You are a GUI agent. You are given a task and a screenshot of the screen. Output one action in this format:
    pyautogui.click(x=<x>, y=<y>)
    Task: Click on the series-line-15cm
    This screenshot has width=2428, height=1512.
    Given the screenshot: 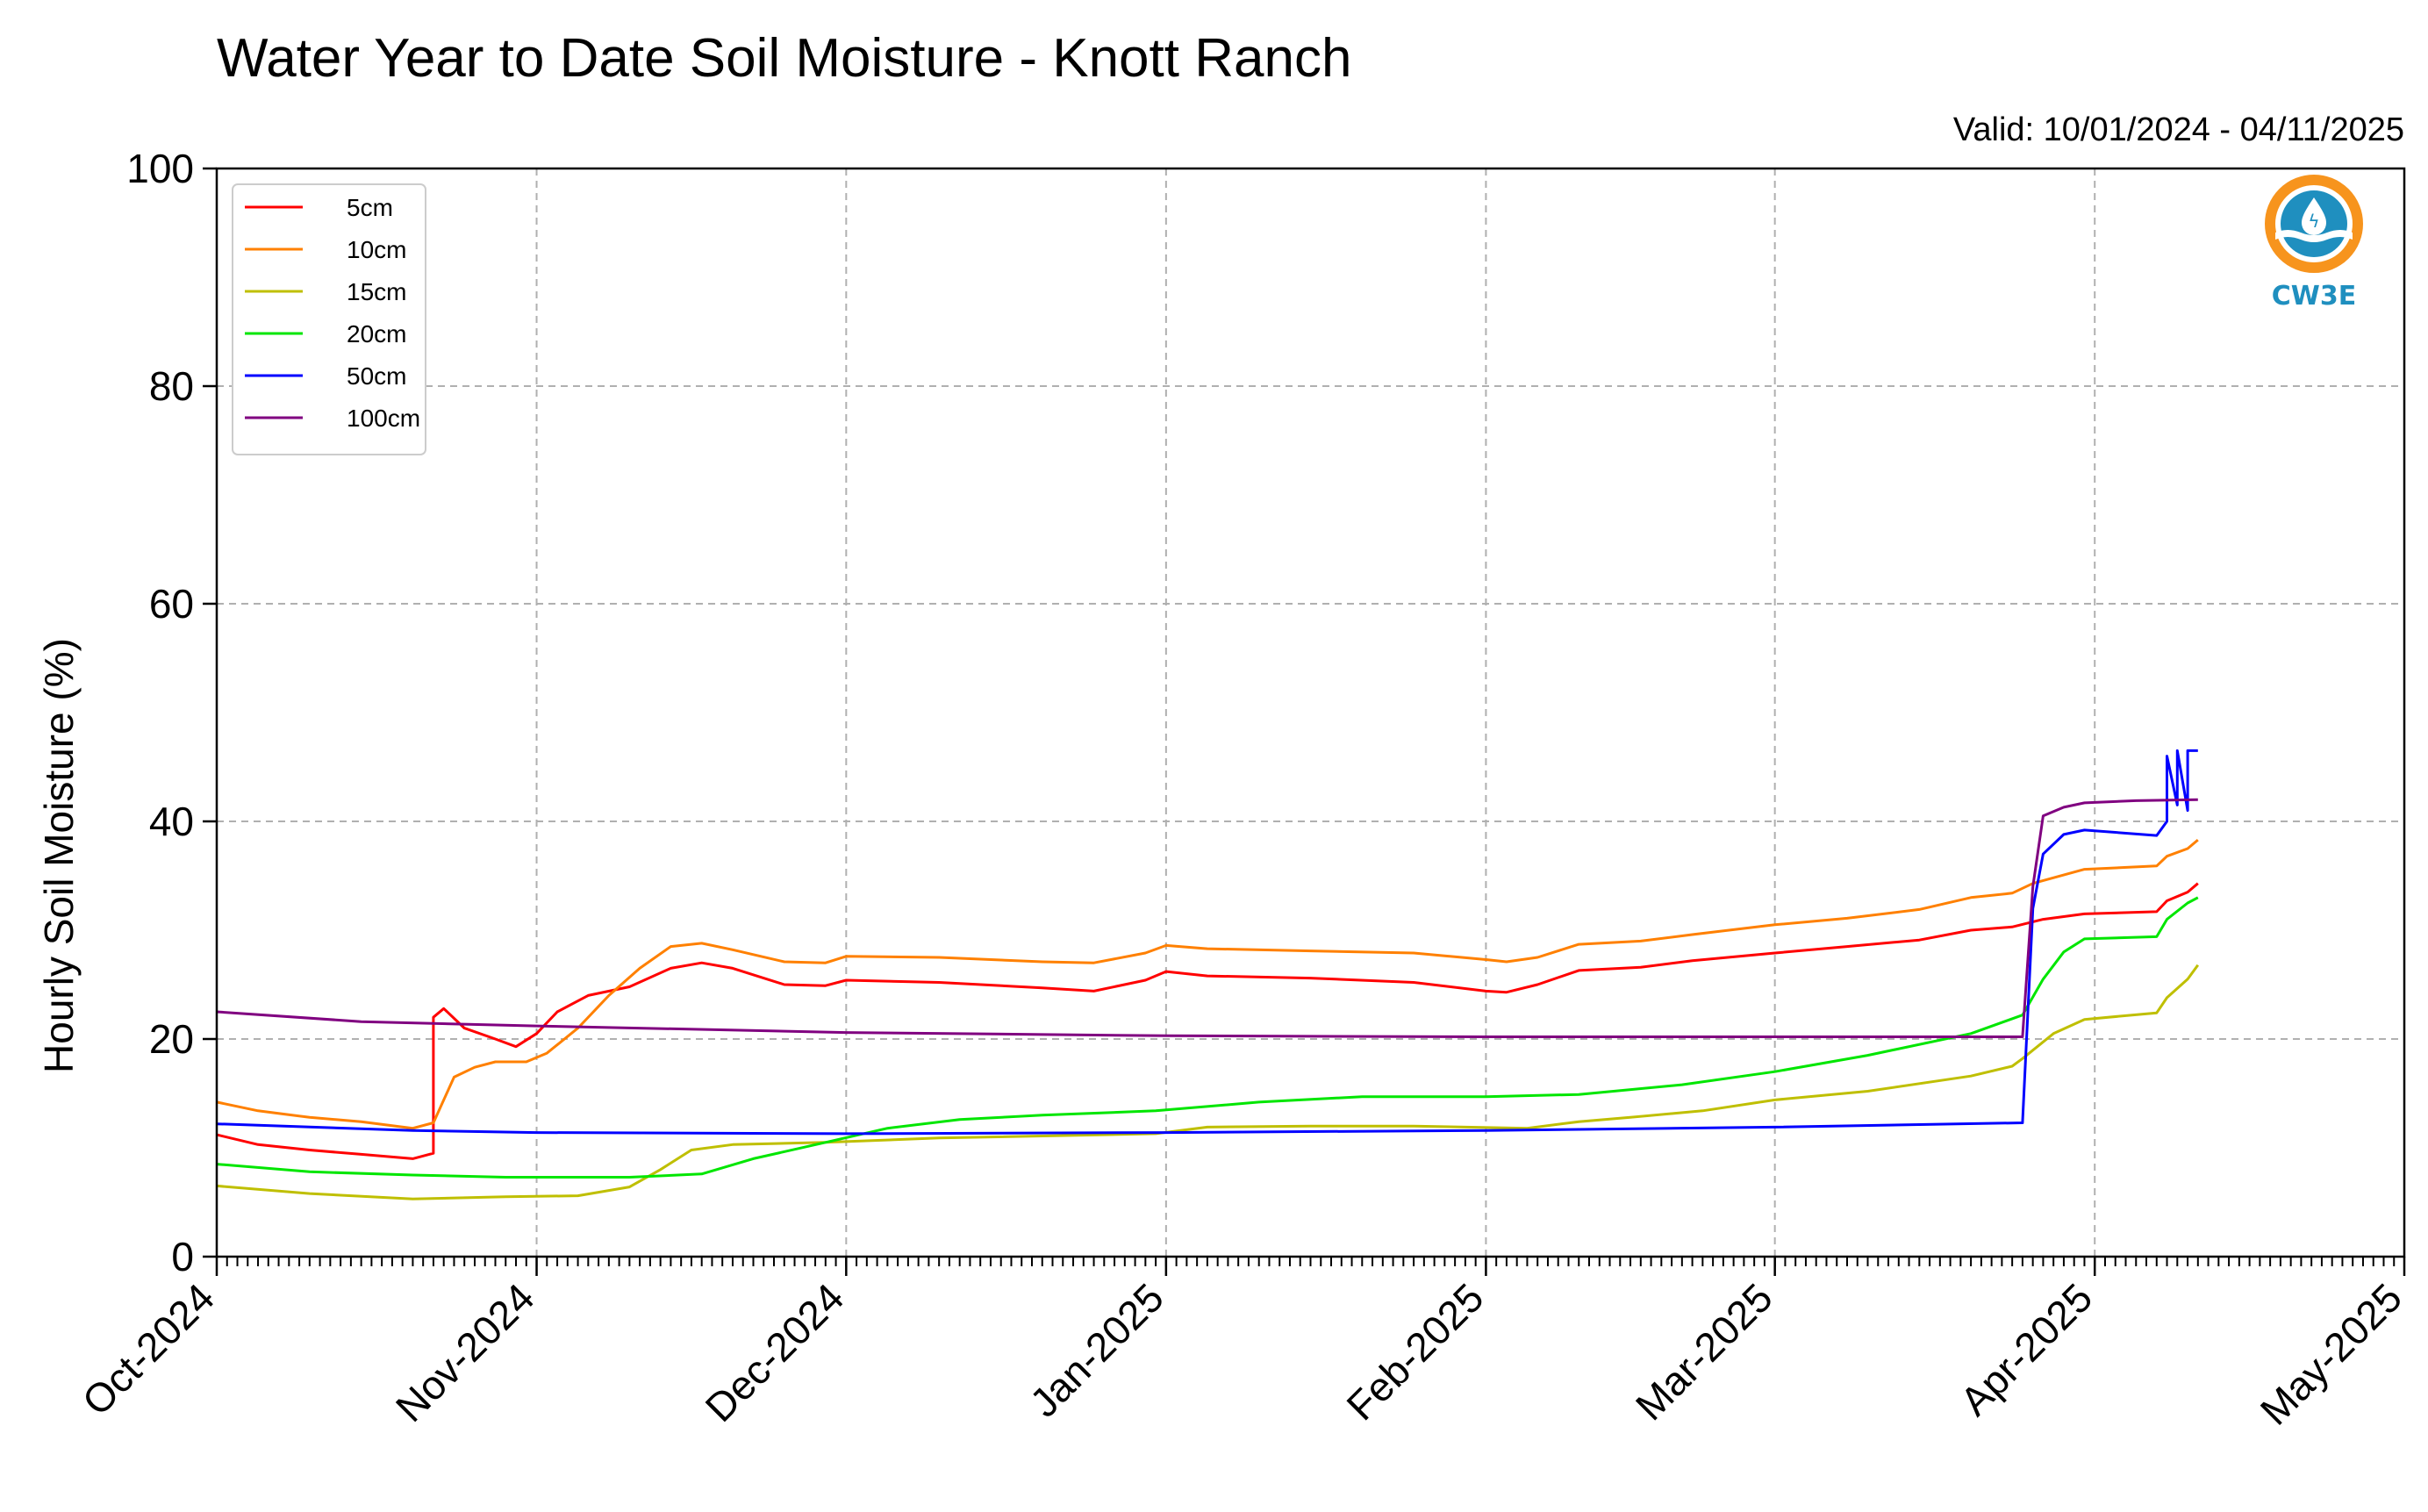 What is the action you would take?
    pyautogui.click(x=1208, y=1082)
    